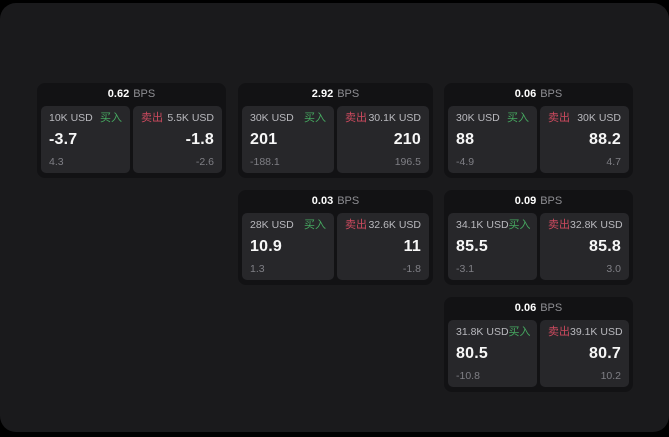 This screenshot has width=669, height=437. What do you see at coordinates (118, 94) in the screenshot?
I see `bps-value: 0.62` at bounding box center [118, 94].